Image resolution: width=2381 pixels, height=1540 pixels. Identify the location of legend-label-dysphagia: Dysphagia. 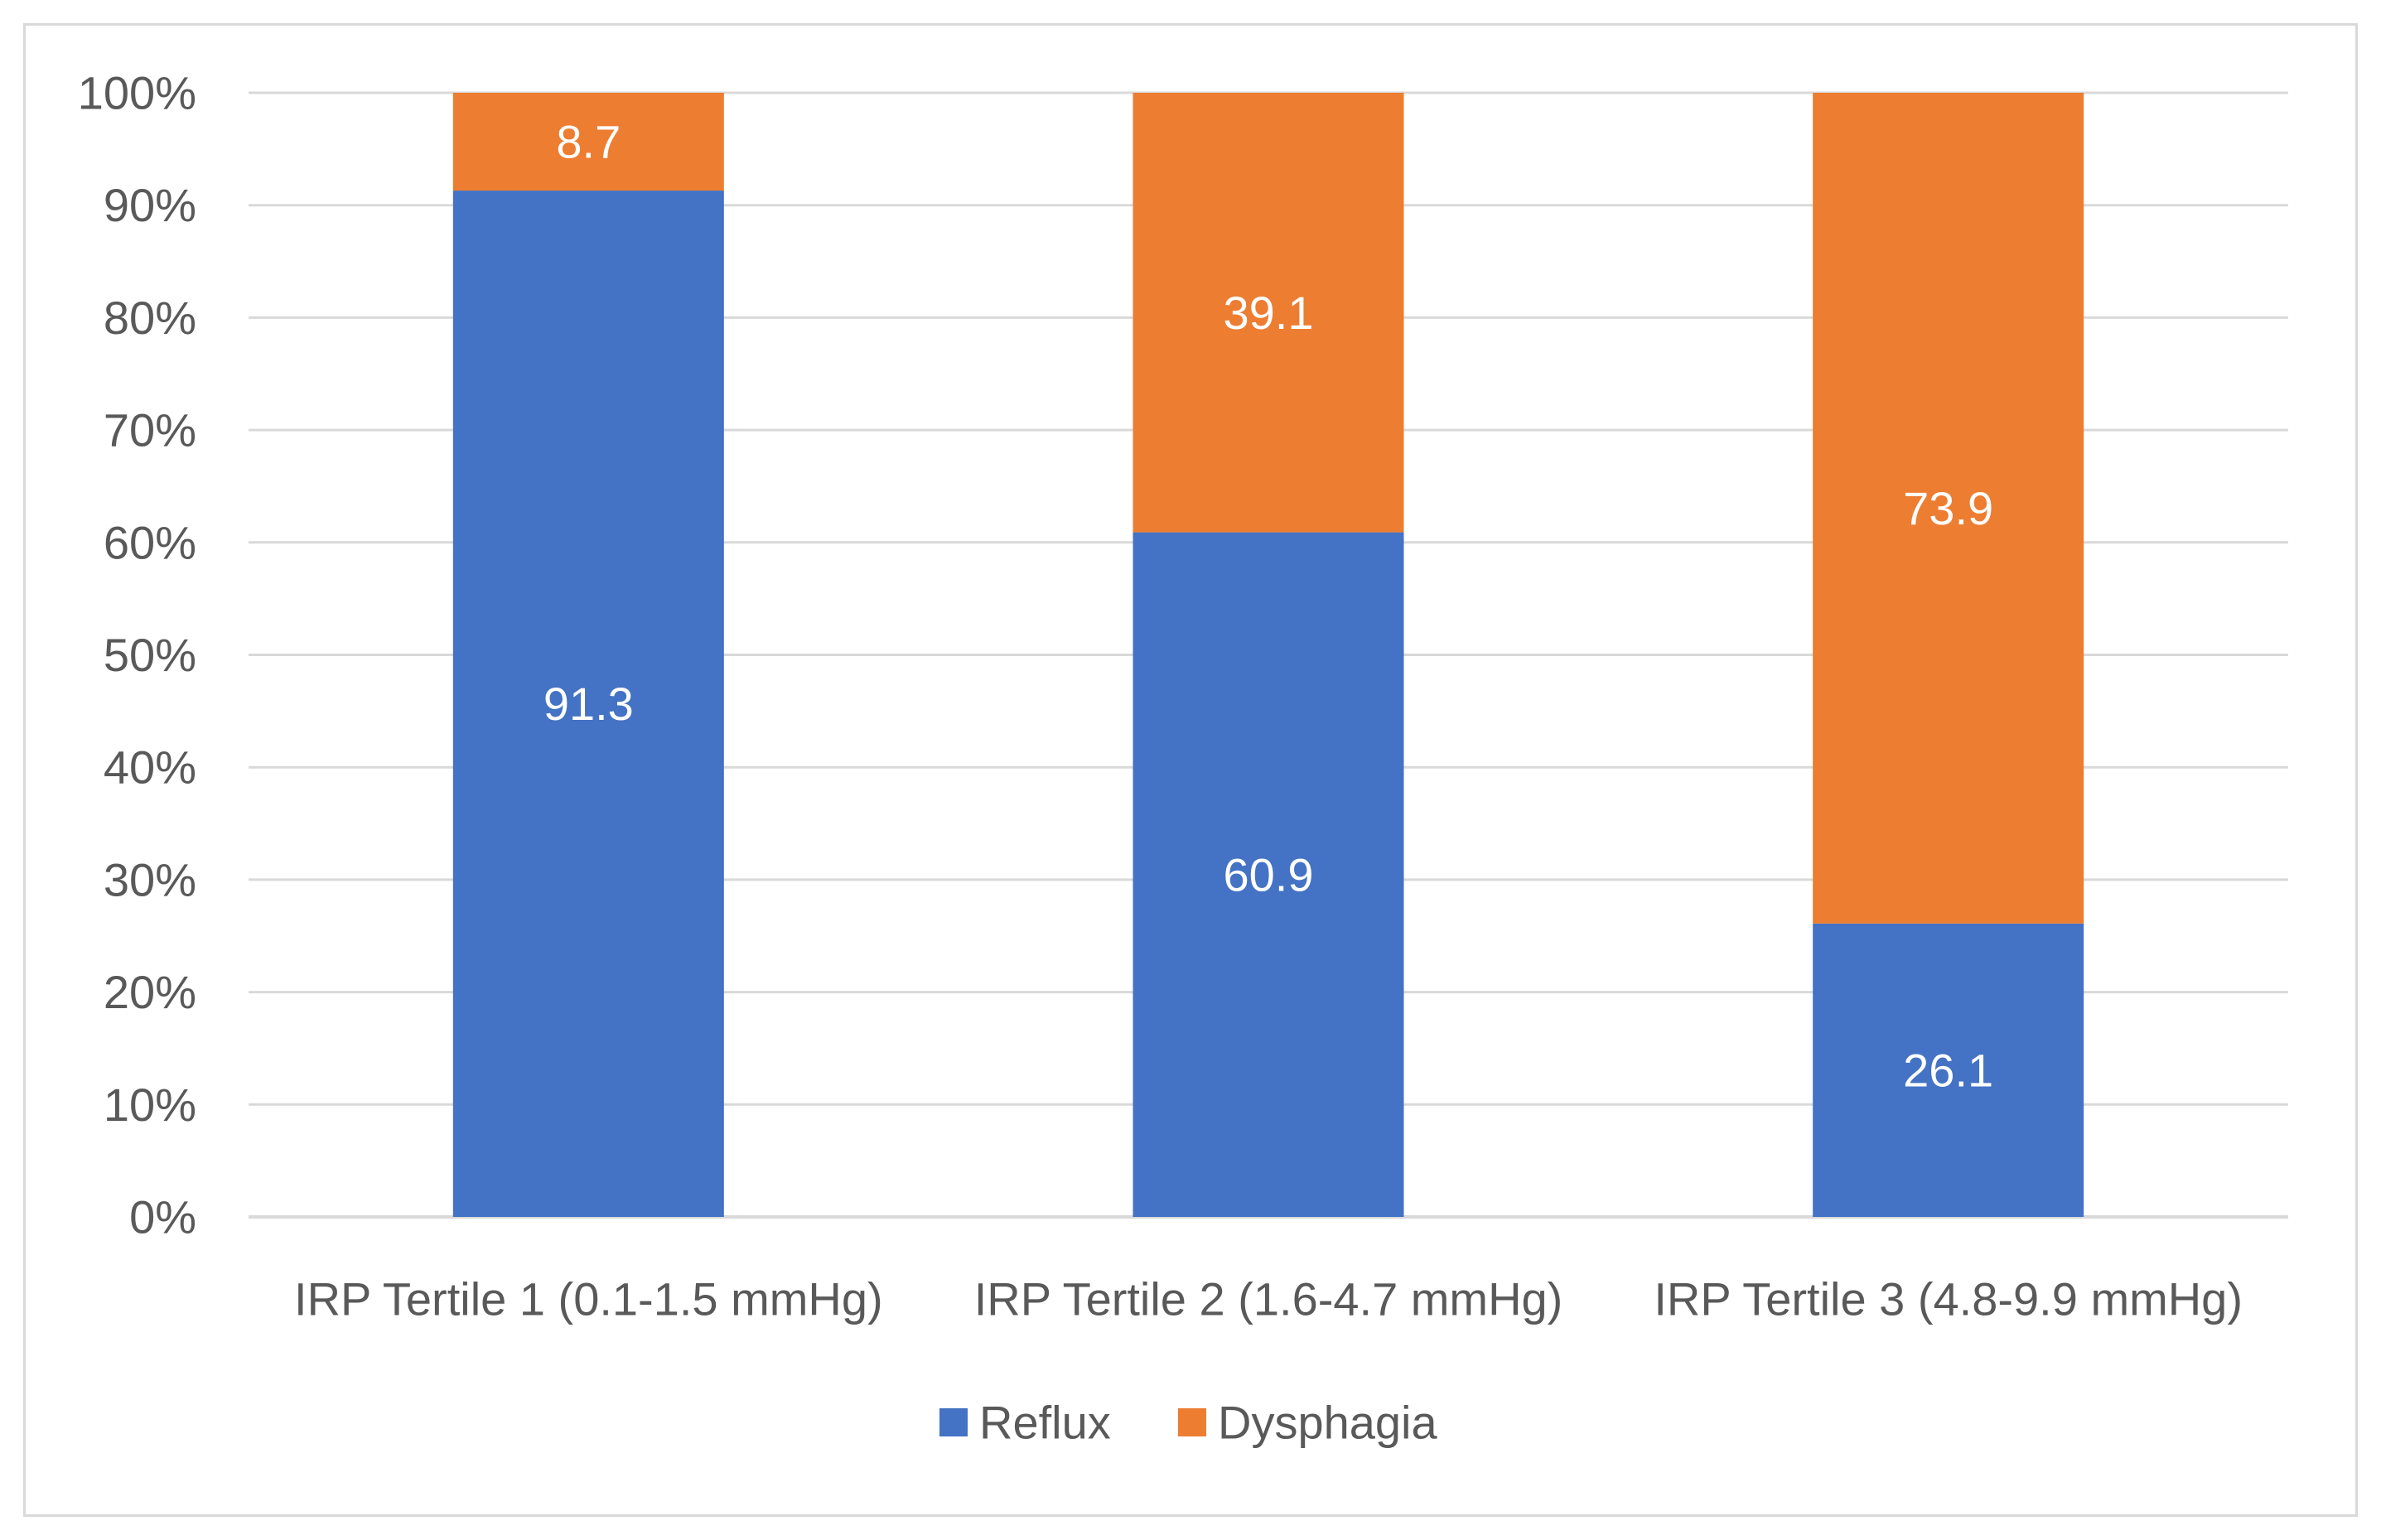
(1327, 1423).